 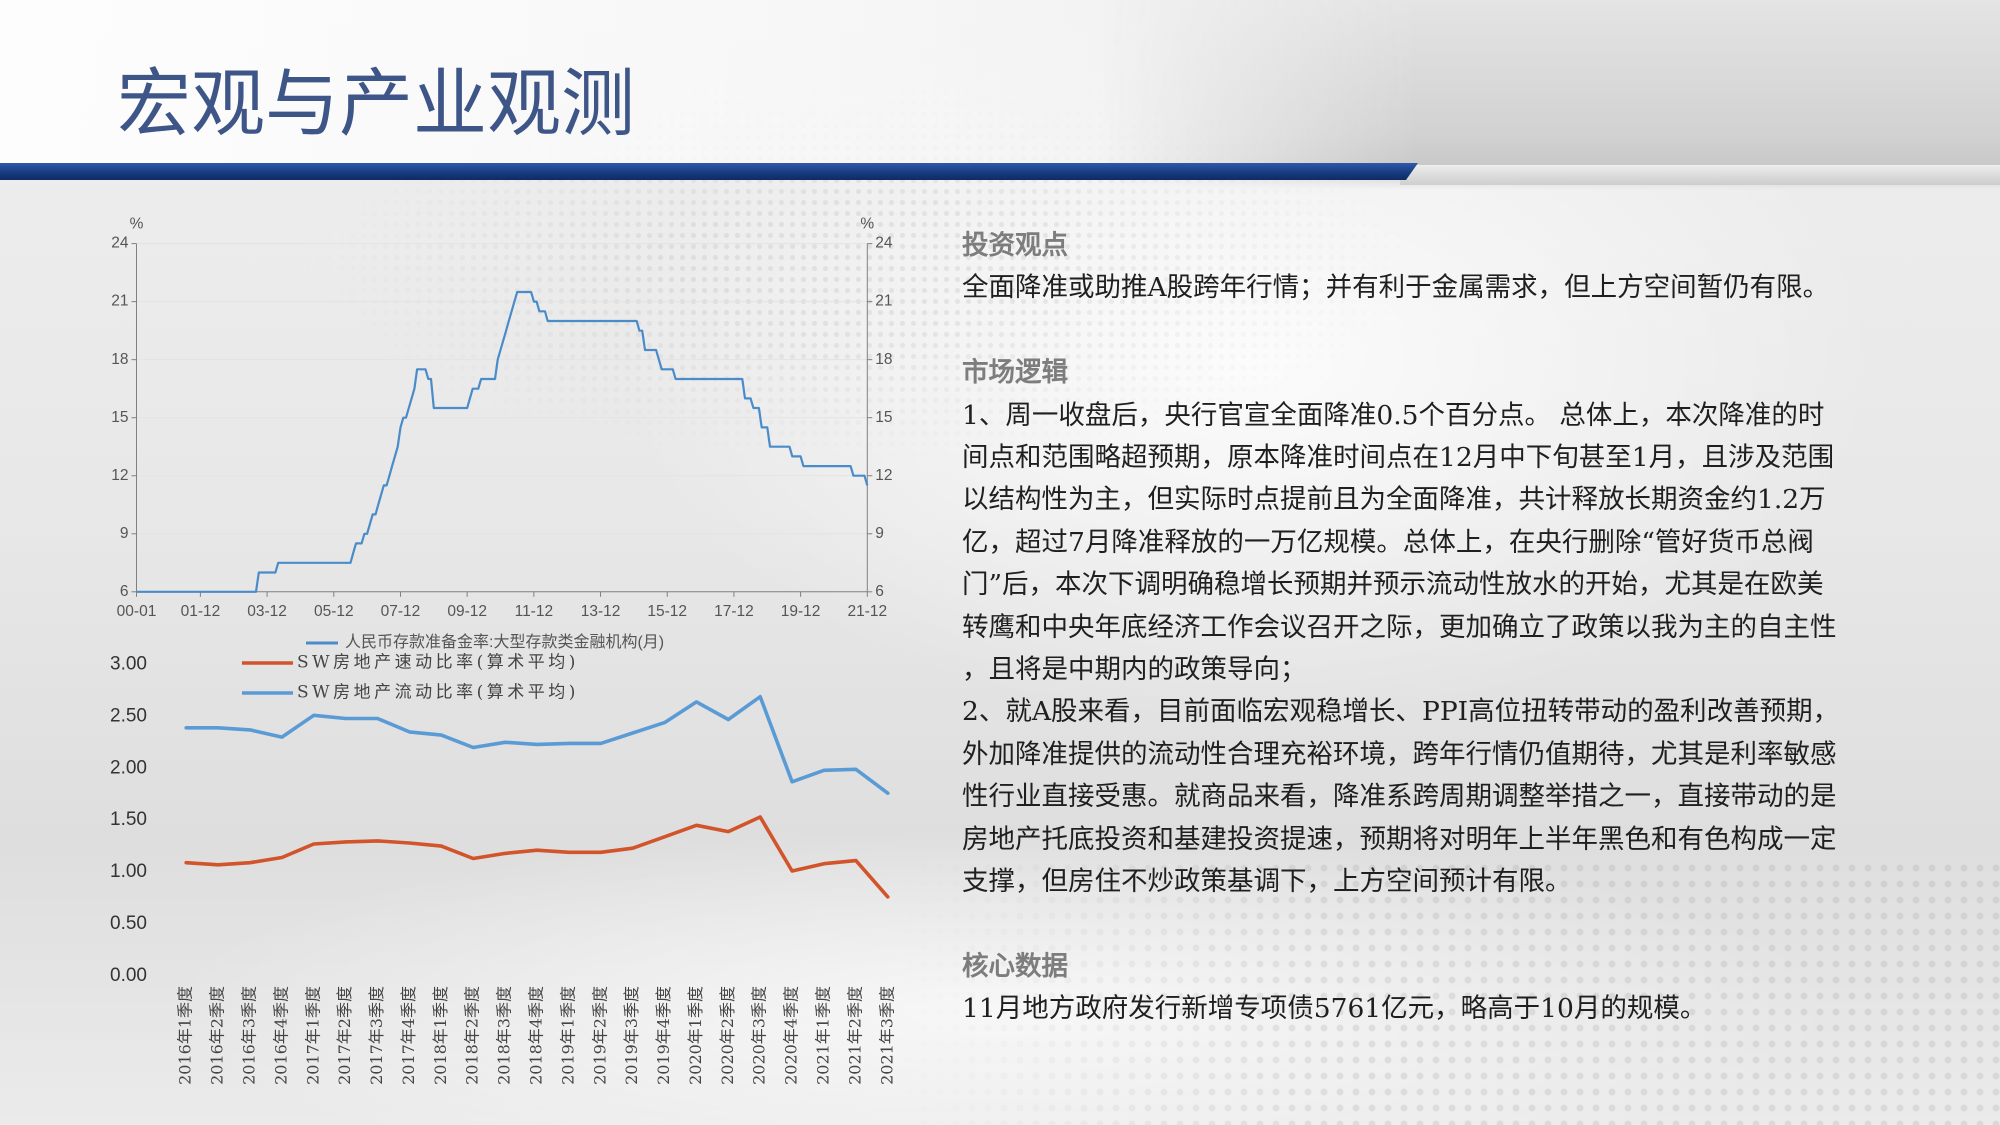 What do you see at coordinates (695, 1035) in the screenshot?
I see `x-category-label: 2020年1季度` at bounding box center [695, 1035].